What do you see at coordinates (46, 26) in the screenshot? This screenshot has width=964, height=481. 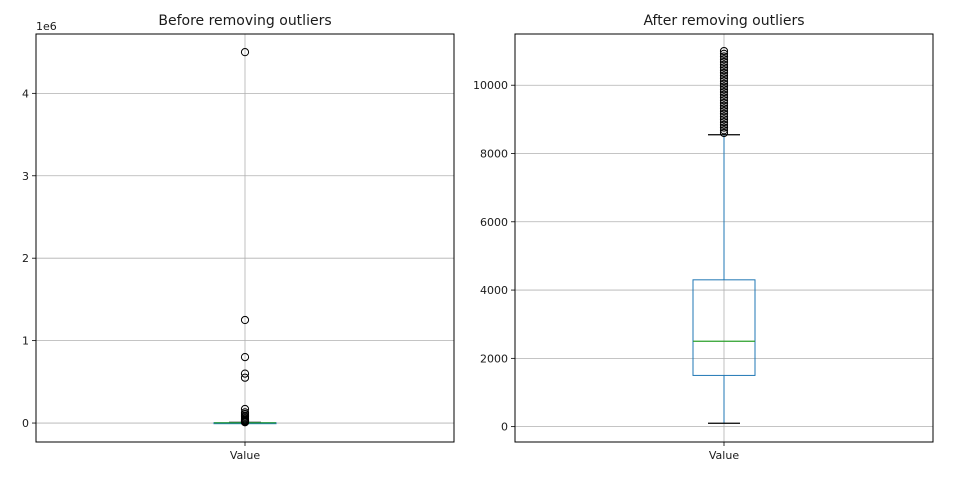 I see `y-scale-note: 1e6` at bounding box center [46, 26].